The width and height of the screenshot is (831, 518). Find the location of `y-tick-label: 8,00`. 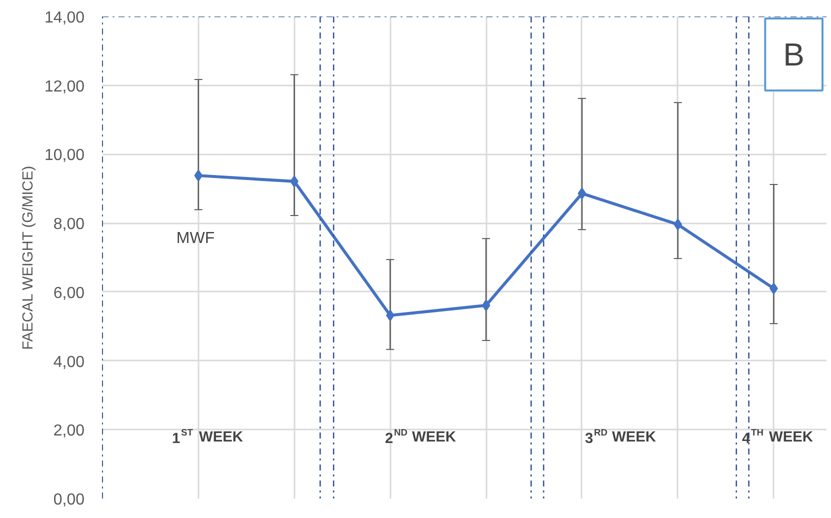

y-tick-label: 8,00 is located at coordinates (69, 225).